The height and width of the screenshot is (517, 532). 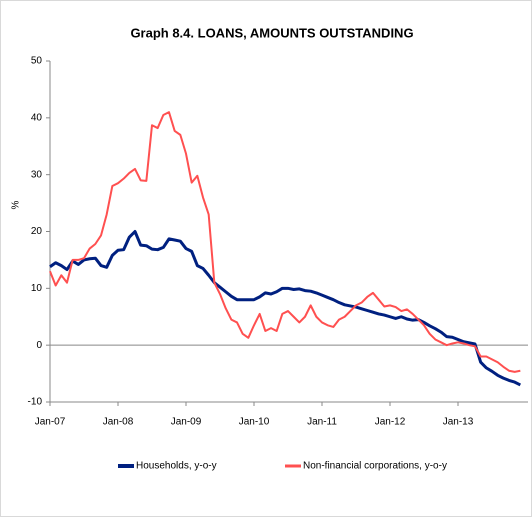 I want to click on y-tick-label: 0, so click(x=39, y=345).